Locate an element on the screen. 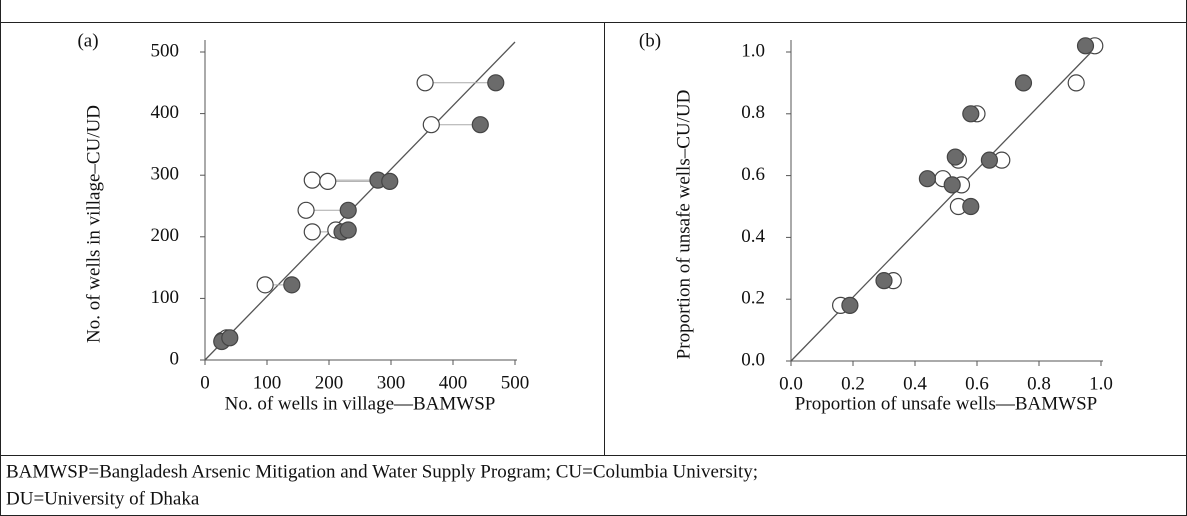 The width and height of the screenshot is (1187, 516). x-tick-label: 0 is located at coordinates (205, 382).